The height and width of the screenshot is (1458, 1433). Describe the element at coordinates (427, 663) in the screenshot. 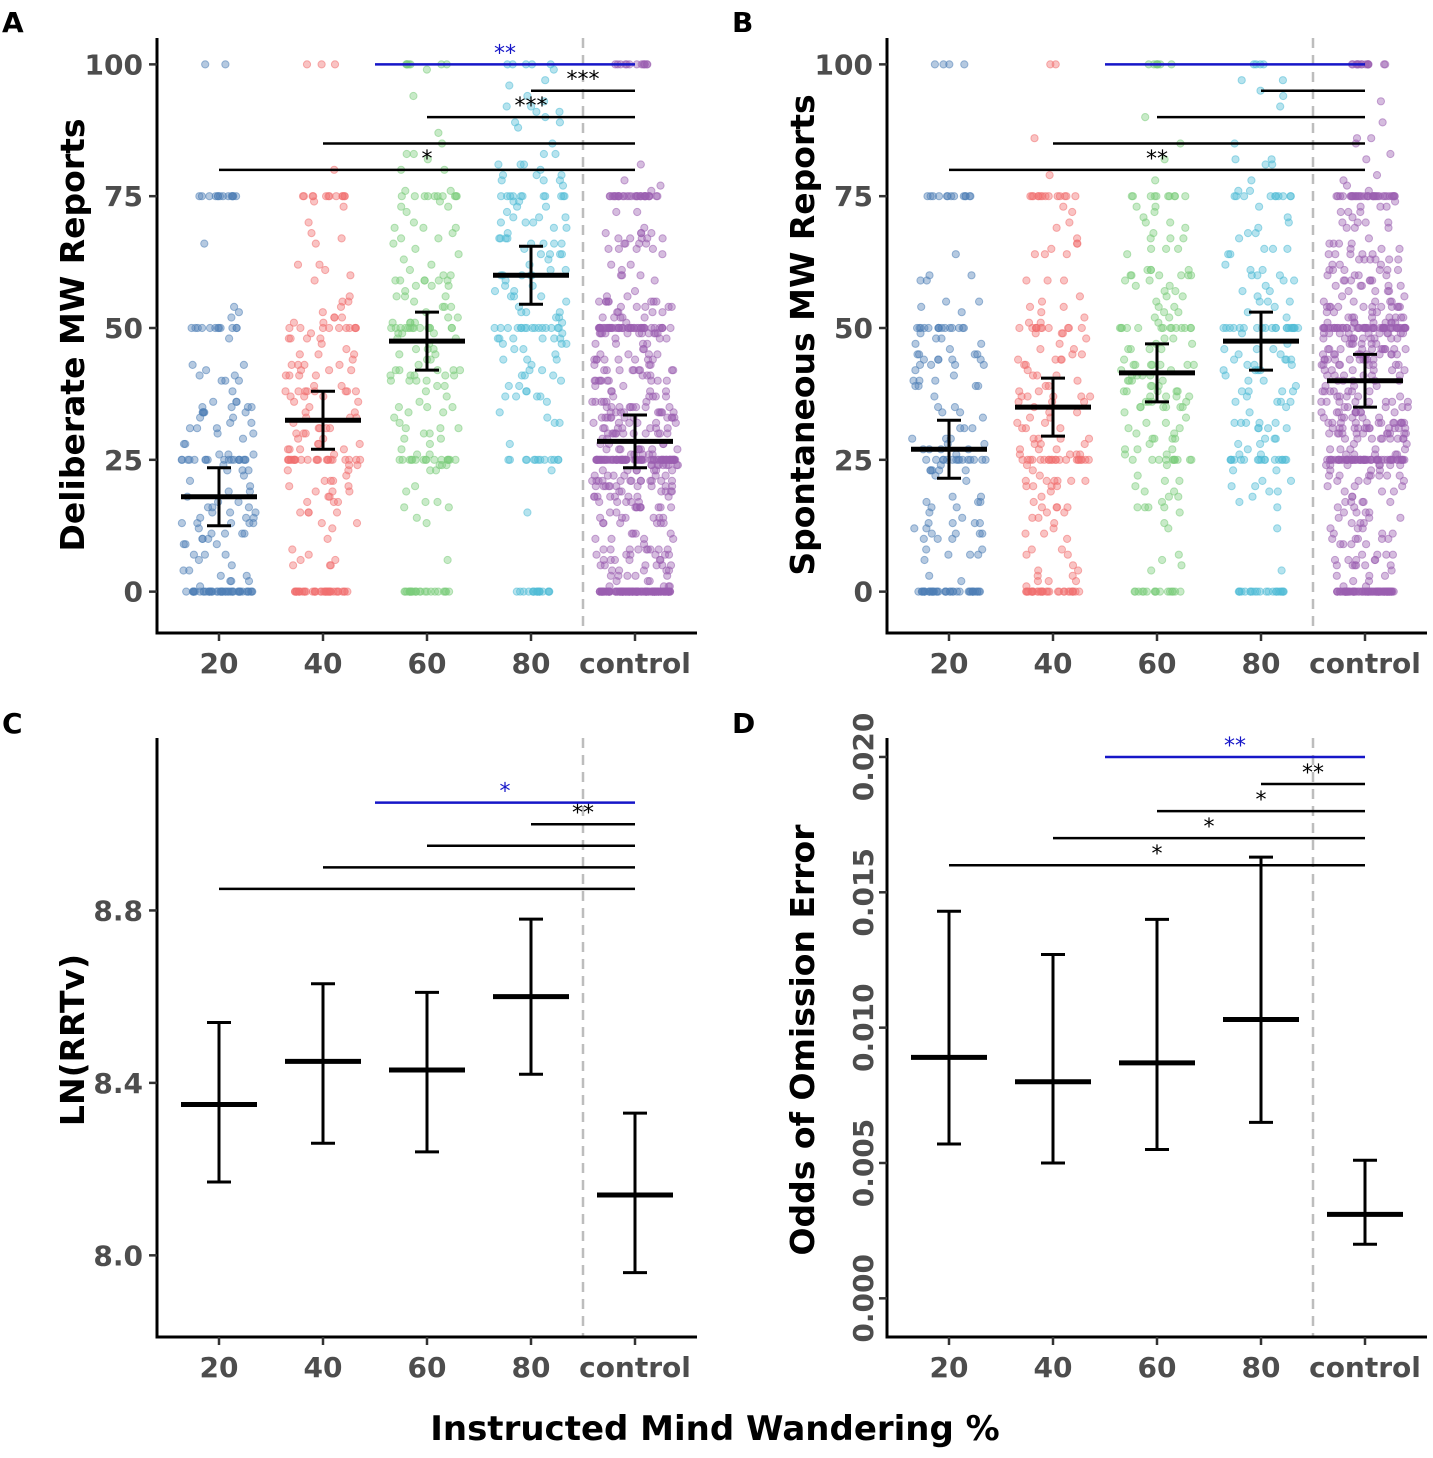

I see `x-tick-label: 60` at that location.